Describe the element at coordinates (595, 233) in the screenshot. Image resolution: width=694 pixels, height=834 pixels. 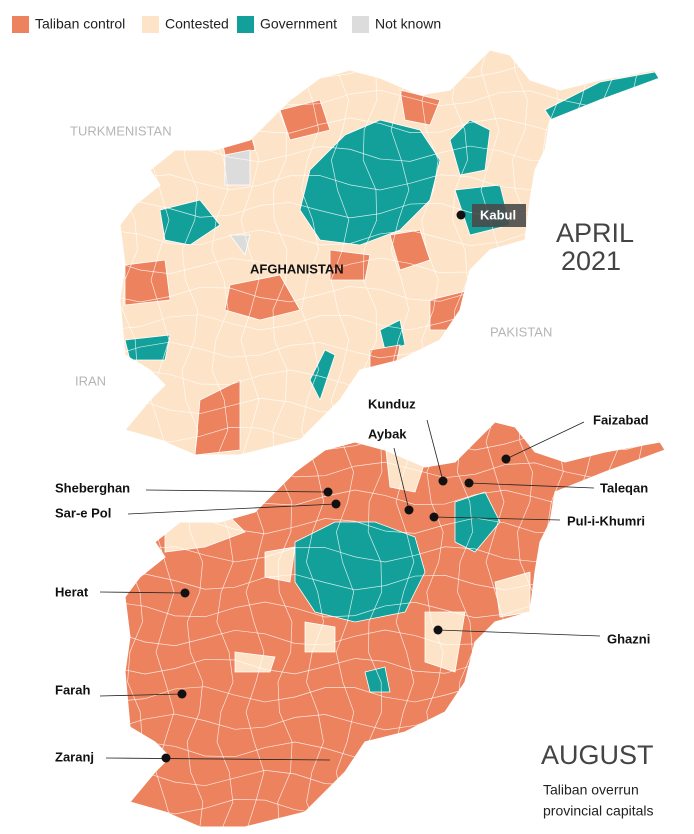
I see `period-label: APRIL` at that location.